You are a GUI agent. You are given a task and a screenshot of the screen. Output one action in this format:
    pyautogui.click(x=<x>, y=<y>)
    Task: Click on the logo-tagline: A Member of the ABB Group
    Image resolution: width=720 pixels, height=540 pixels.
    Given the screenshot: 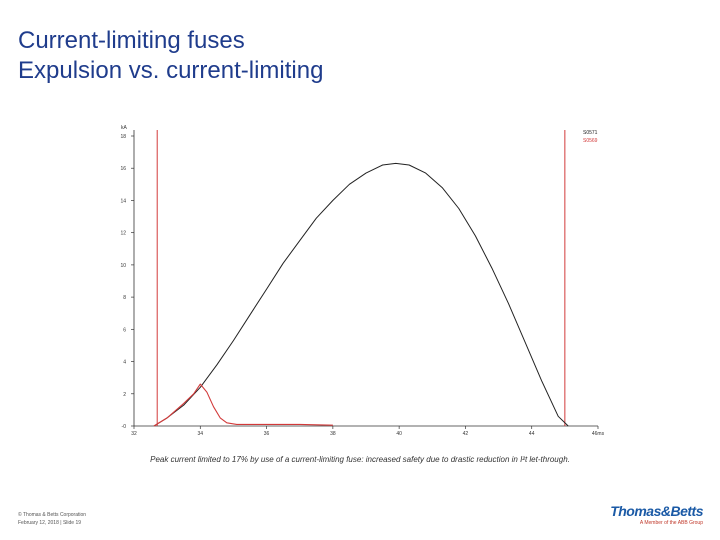 What is the action you would take?
    pyautogui.click(x=671, y=523)
    